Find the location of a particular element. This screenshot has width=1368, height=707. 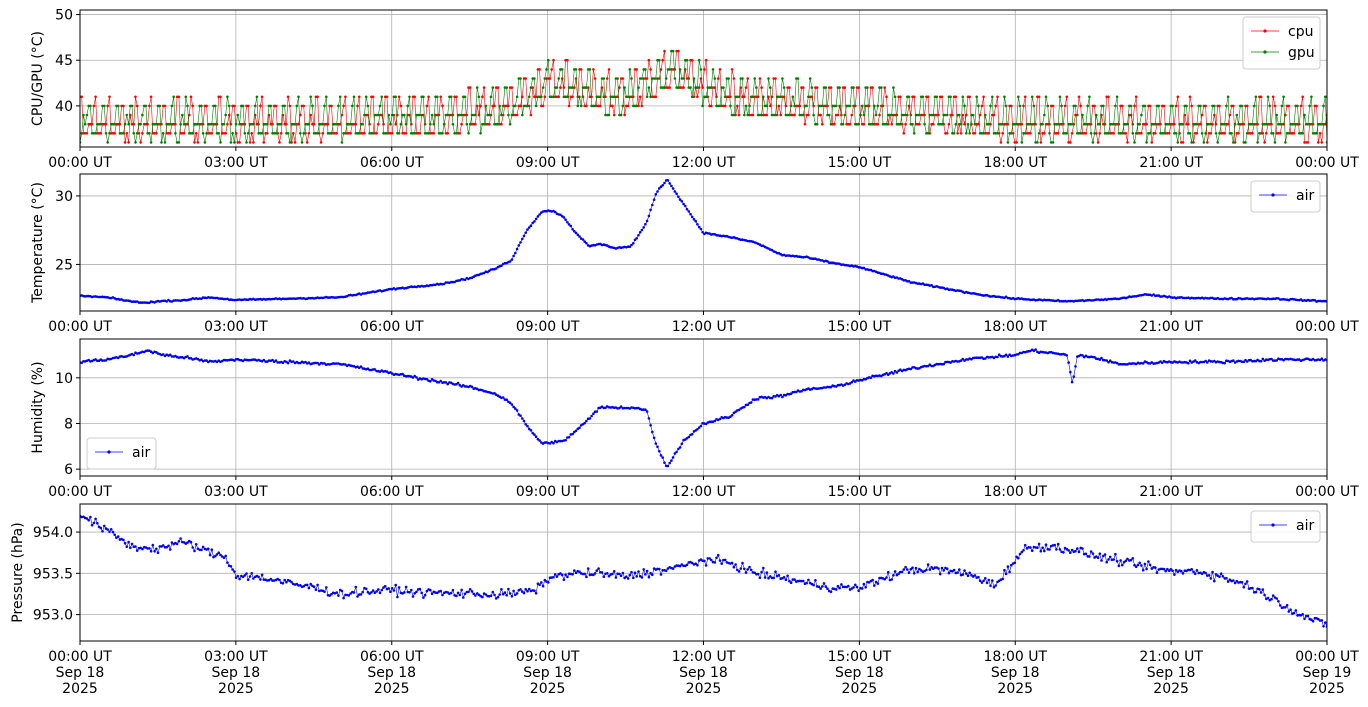

x-tick-label: 12:00 UT is located at coordinates (704, 163).